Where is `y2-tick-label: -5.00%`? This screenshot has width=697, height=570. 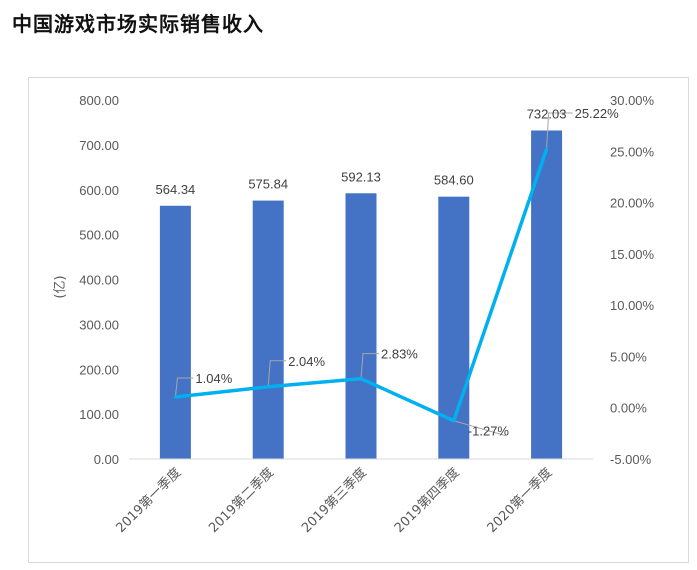 y2-tick-label: -5.00% is located at coordinates (631, 459).